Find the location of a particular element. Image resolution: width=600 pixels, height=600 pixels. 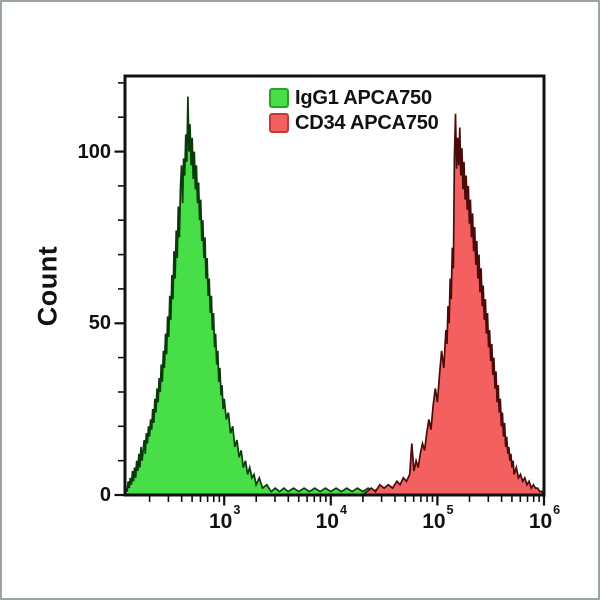

x-tick-label-10e6: 10⁶ is located at coordinates (544, 518).